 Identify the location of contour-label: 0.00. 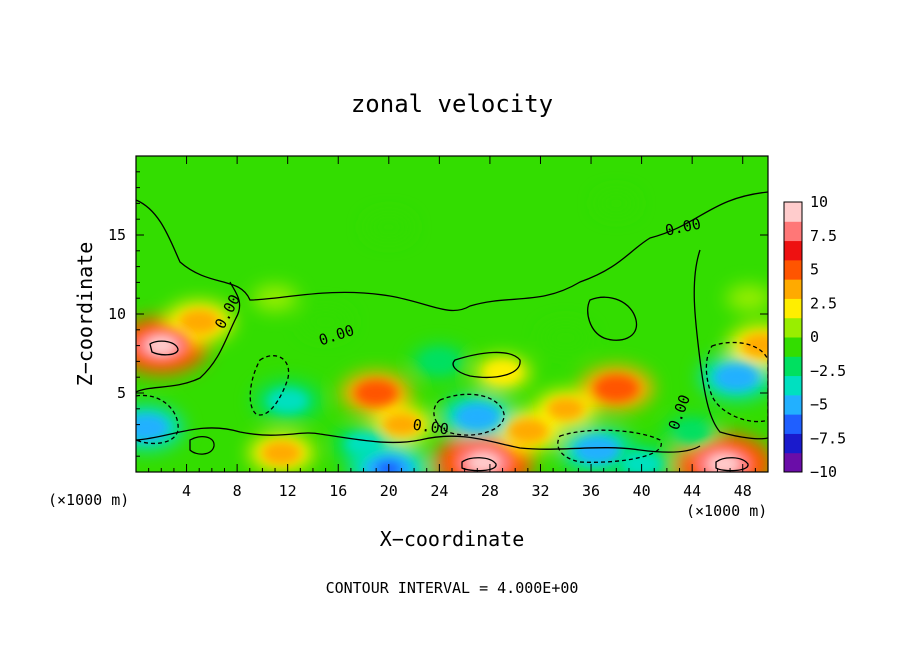
(431, 427).